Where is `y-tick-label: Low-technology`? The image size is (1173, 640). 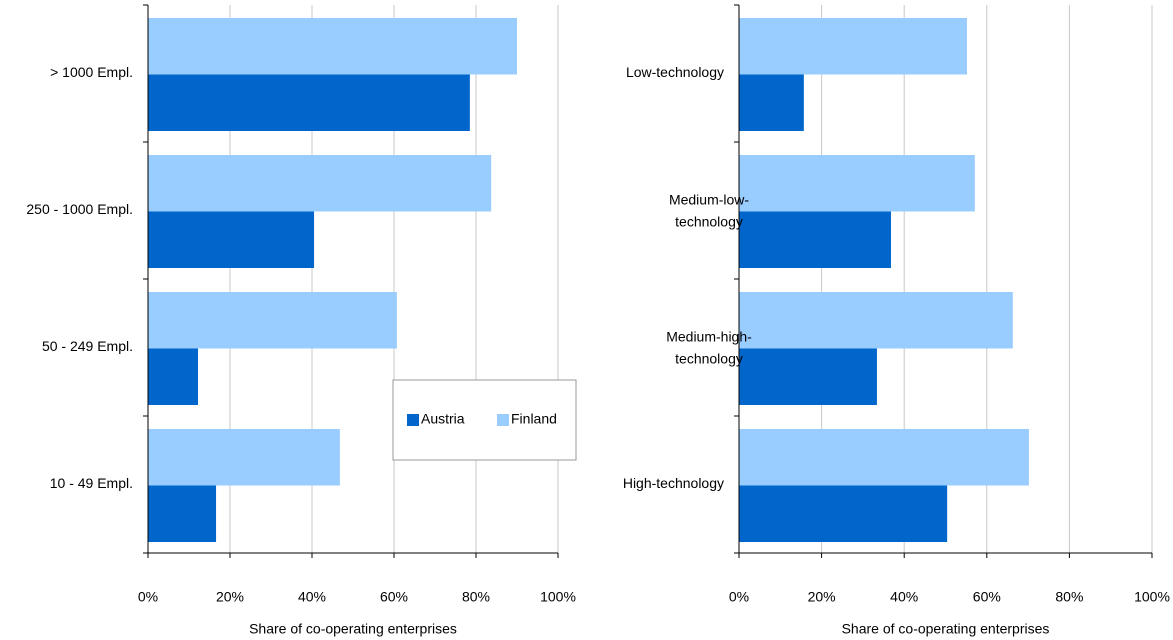
y-tick-label: Low-technology is located at coordinates (675, 72).